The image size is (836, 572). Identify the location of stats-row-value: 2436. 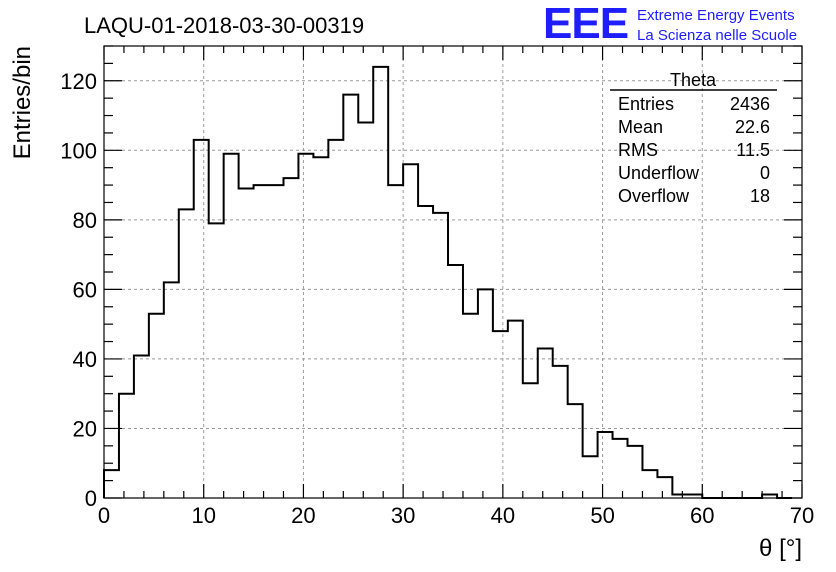
(750, 104).